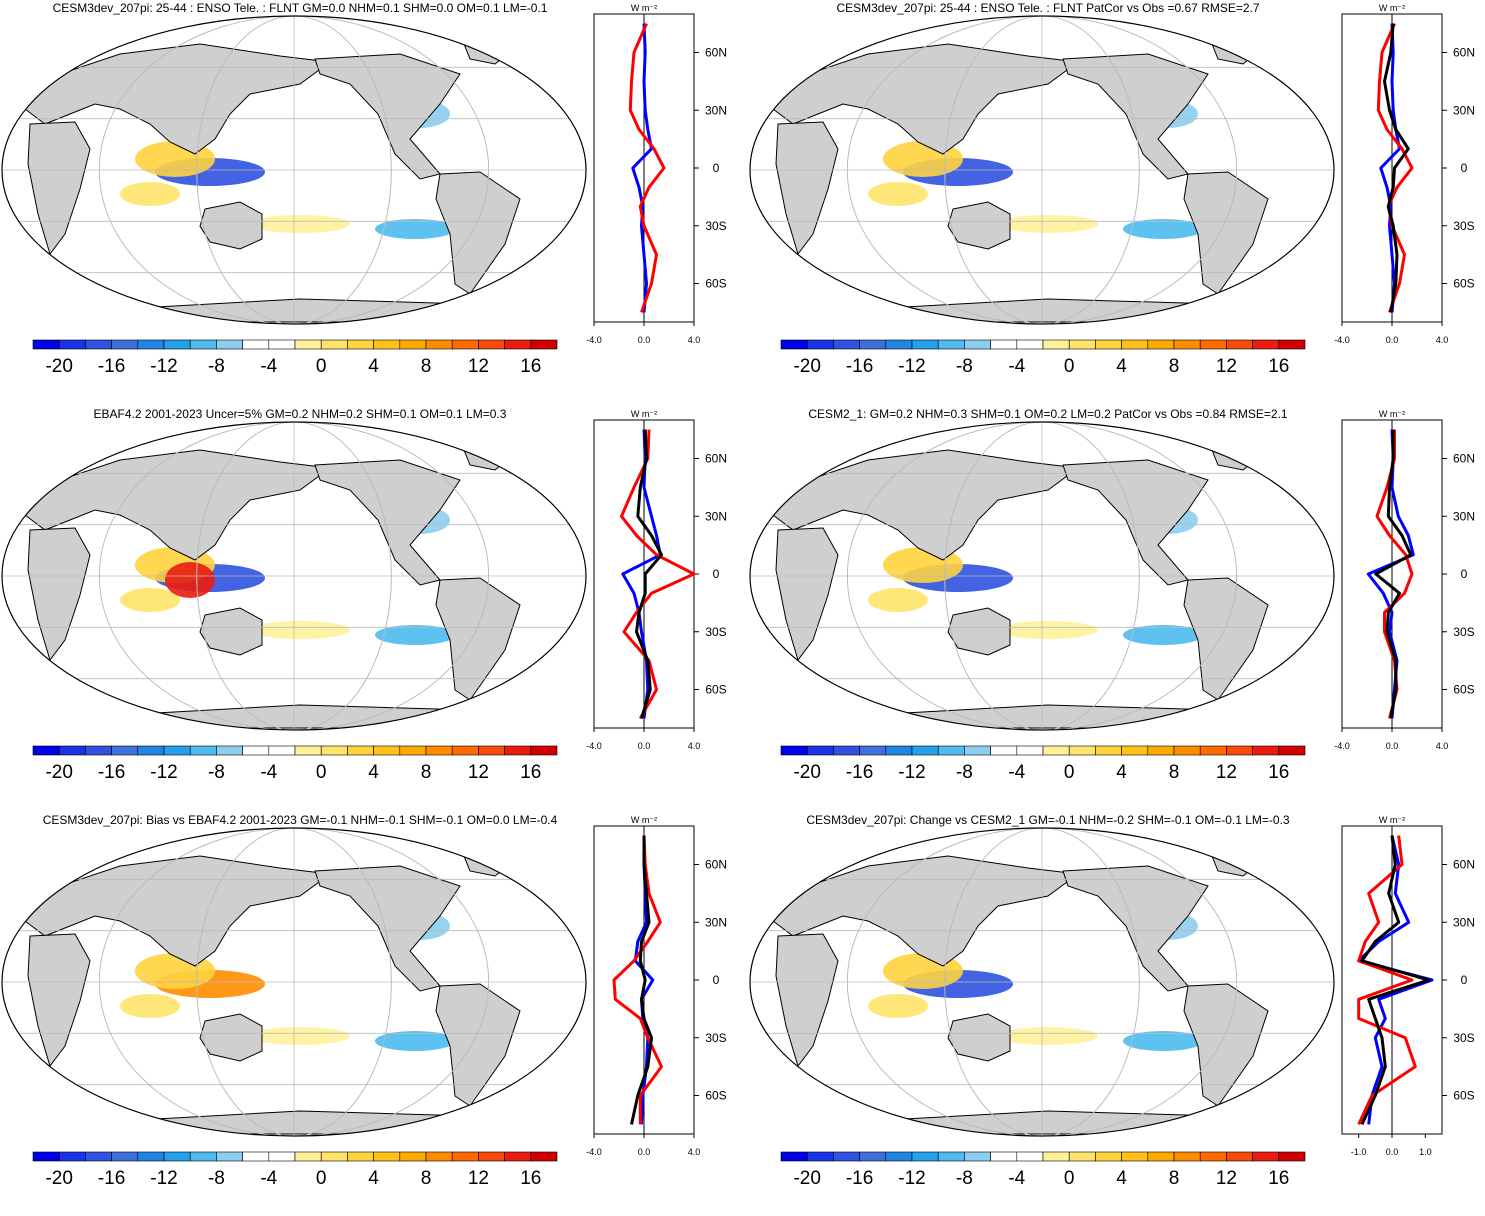 The image size is (1485, 1216). Describe the element at coordinates (1404, 580) in the screenshot. I see `zonal-profile: W m⁻² 60N 30N 0 30S 60S -4.0 0.0 4.0` at that location.